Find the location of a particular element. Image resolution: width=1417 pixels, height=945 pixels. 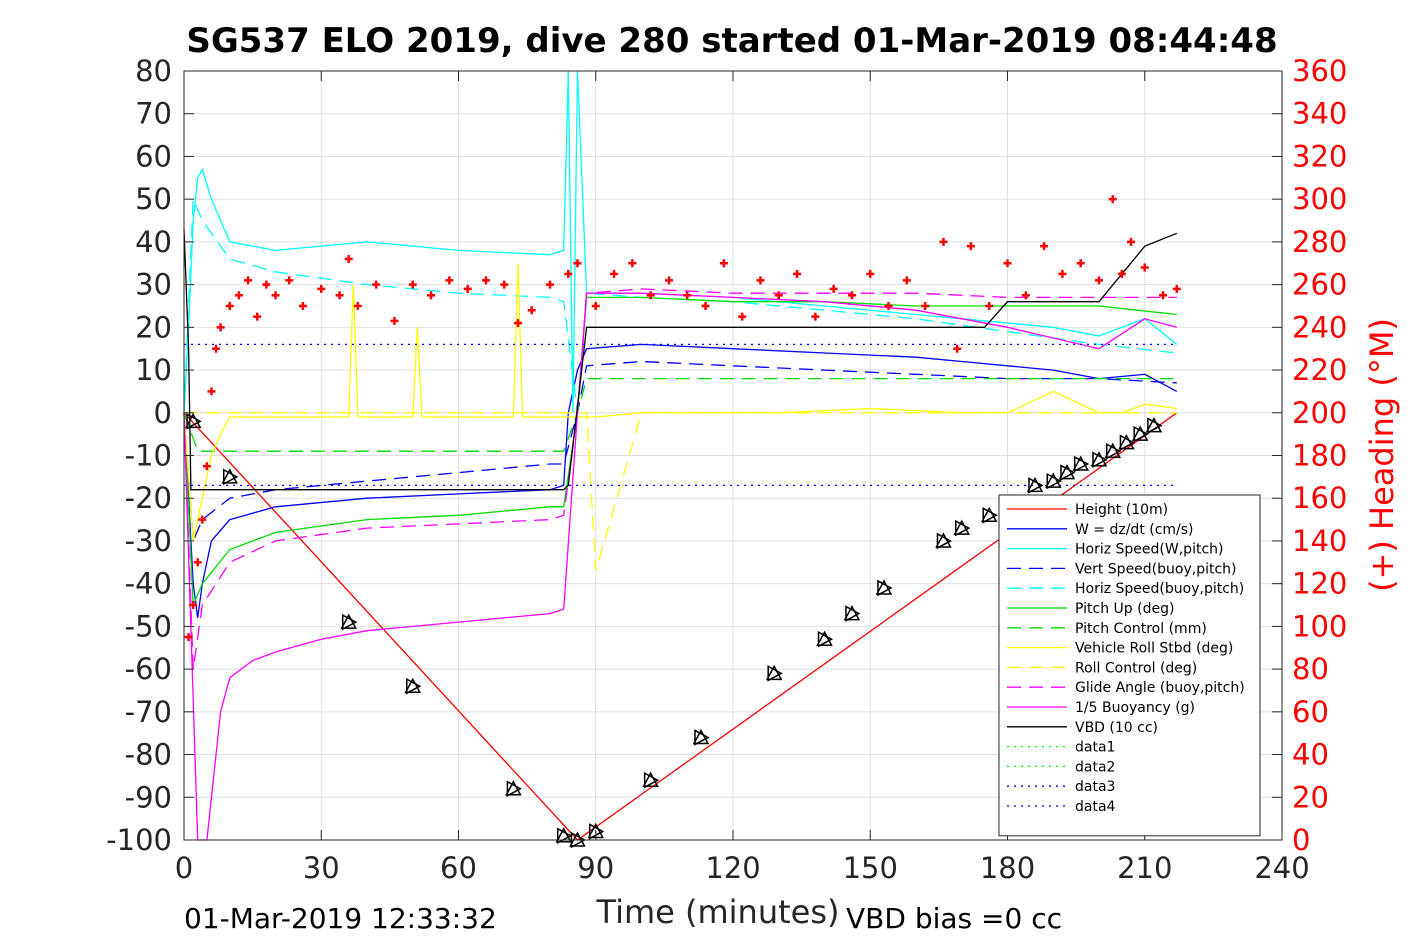

legend-label: Horiz Speed(W,pitch) is located at coordinates (1149, 550).